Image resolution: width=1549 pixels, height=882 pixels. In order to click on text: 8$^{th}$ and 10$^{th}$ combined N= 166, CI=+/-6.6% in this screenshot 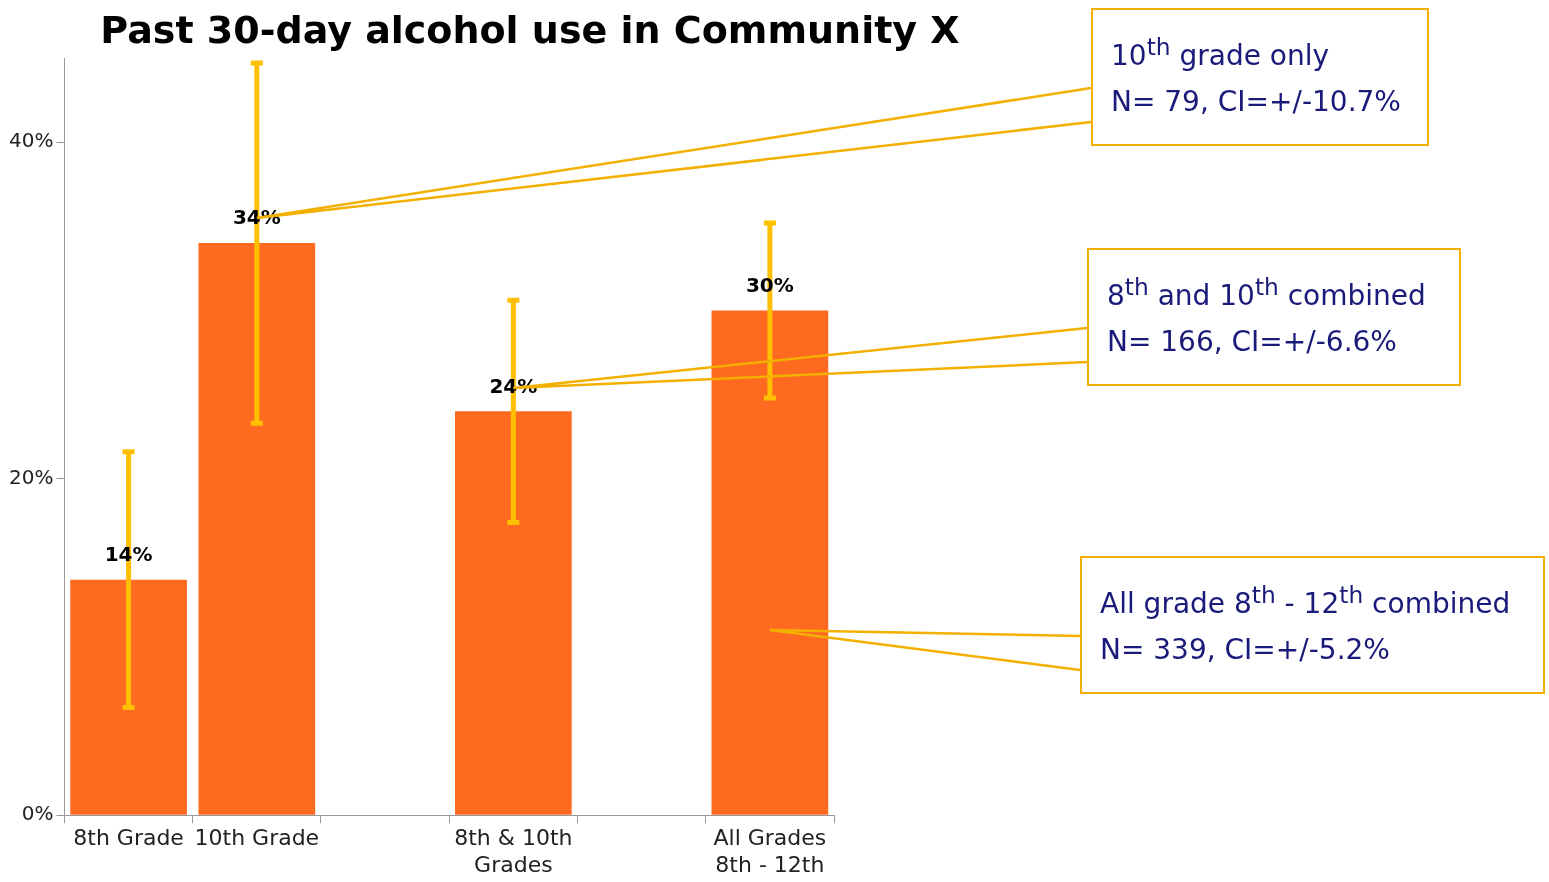, I will do `click(1274, 317)`.